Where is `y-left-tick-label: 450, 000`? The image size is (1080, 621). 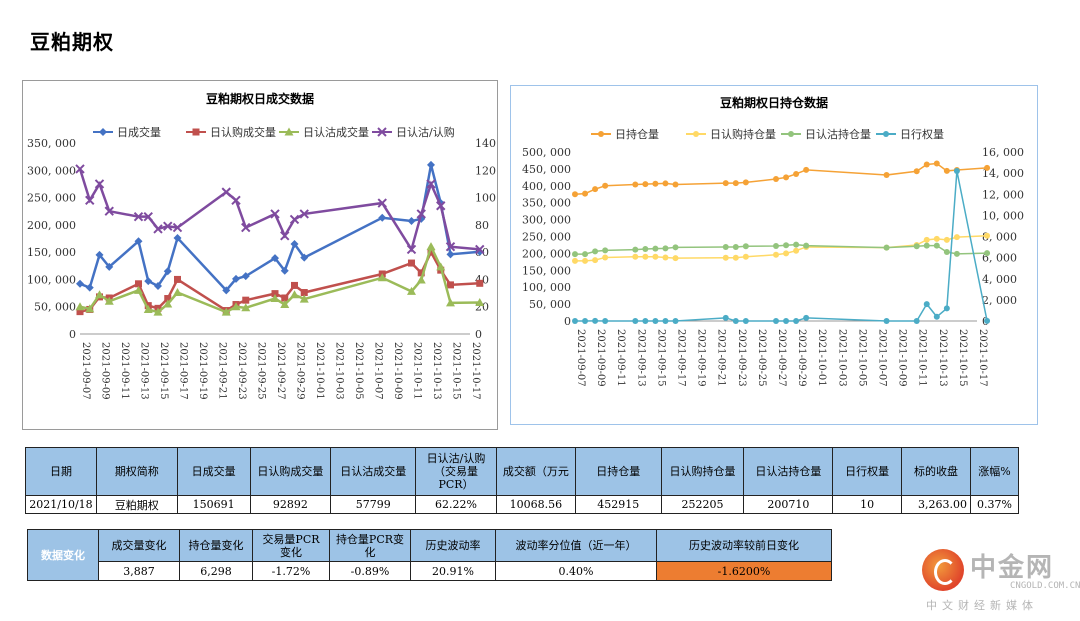 y-left-tick-label: 450, 000 is located at coordinates (546, 169).